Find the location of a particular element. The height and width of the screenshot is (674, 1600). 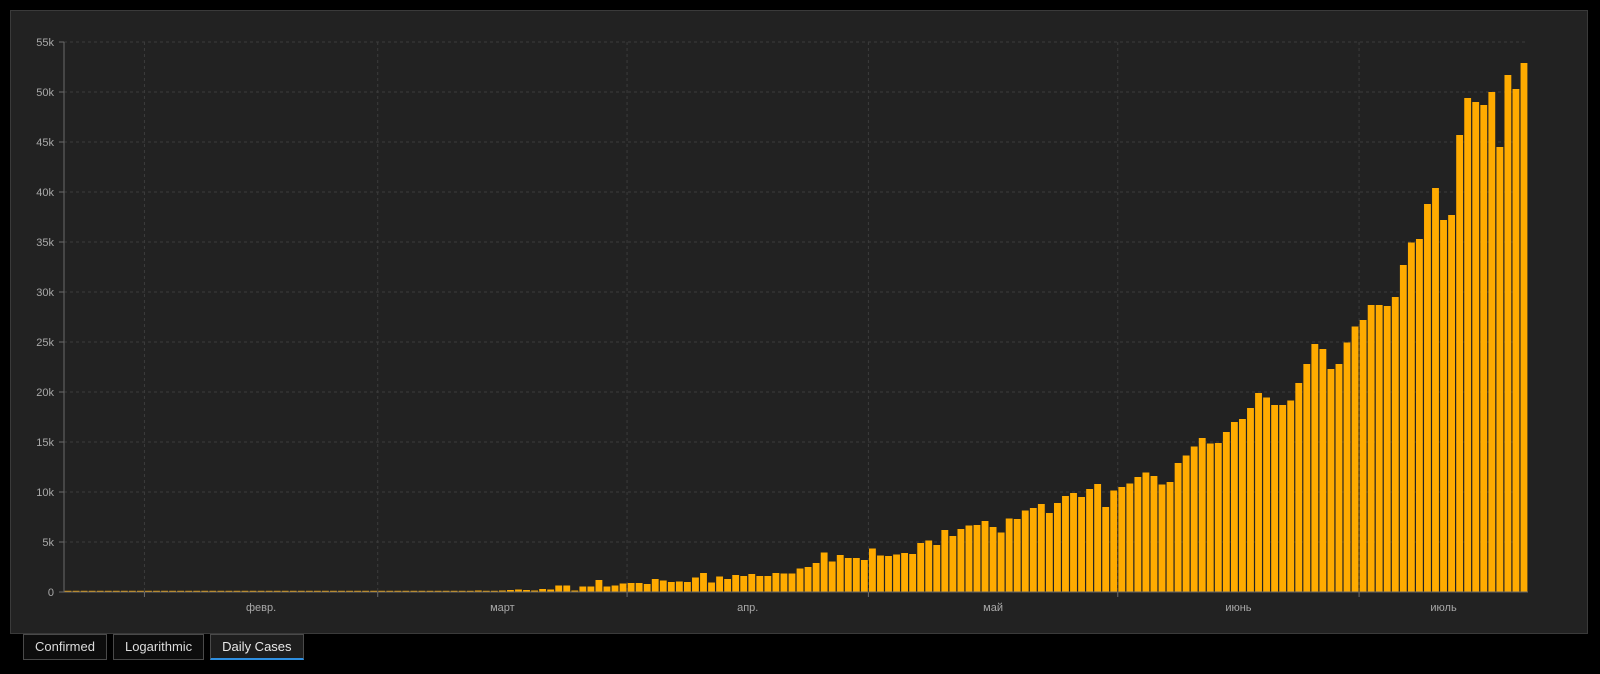

y-tick-label: 10k is located at coordinates (45, 493).